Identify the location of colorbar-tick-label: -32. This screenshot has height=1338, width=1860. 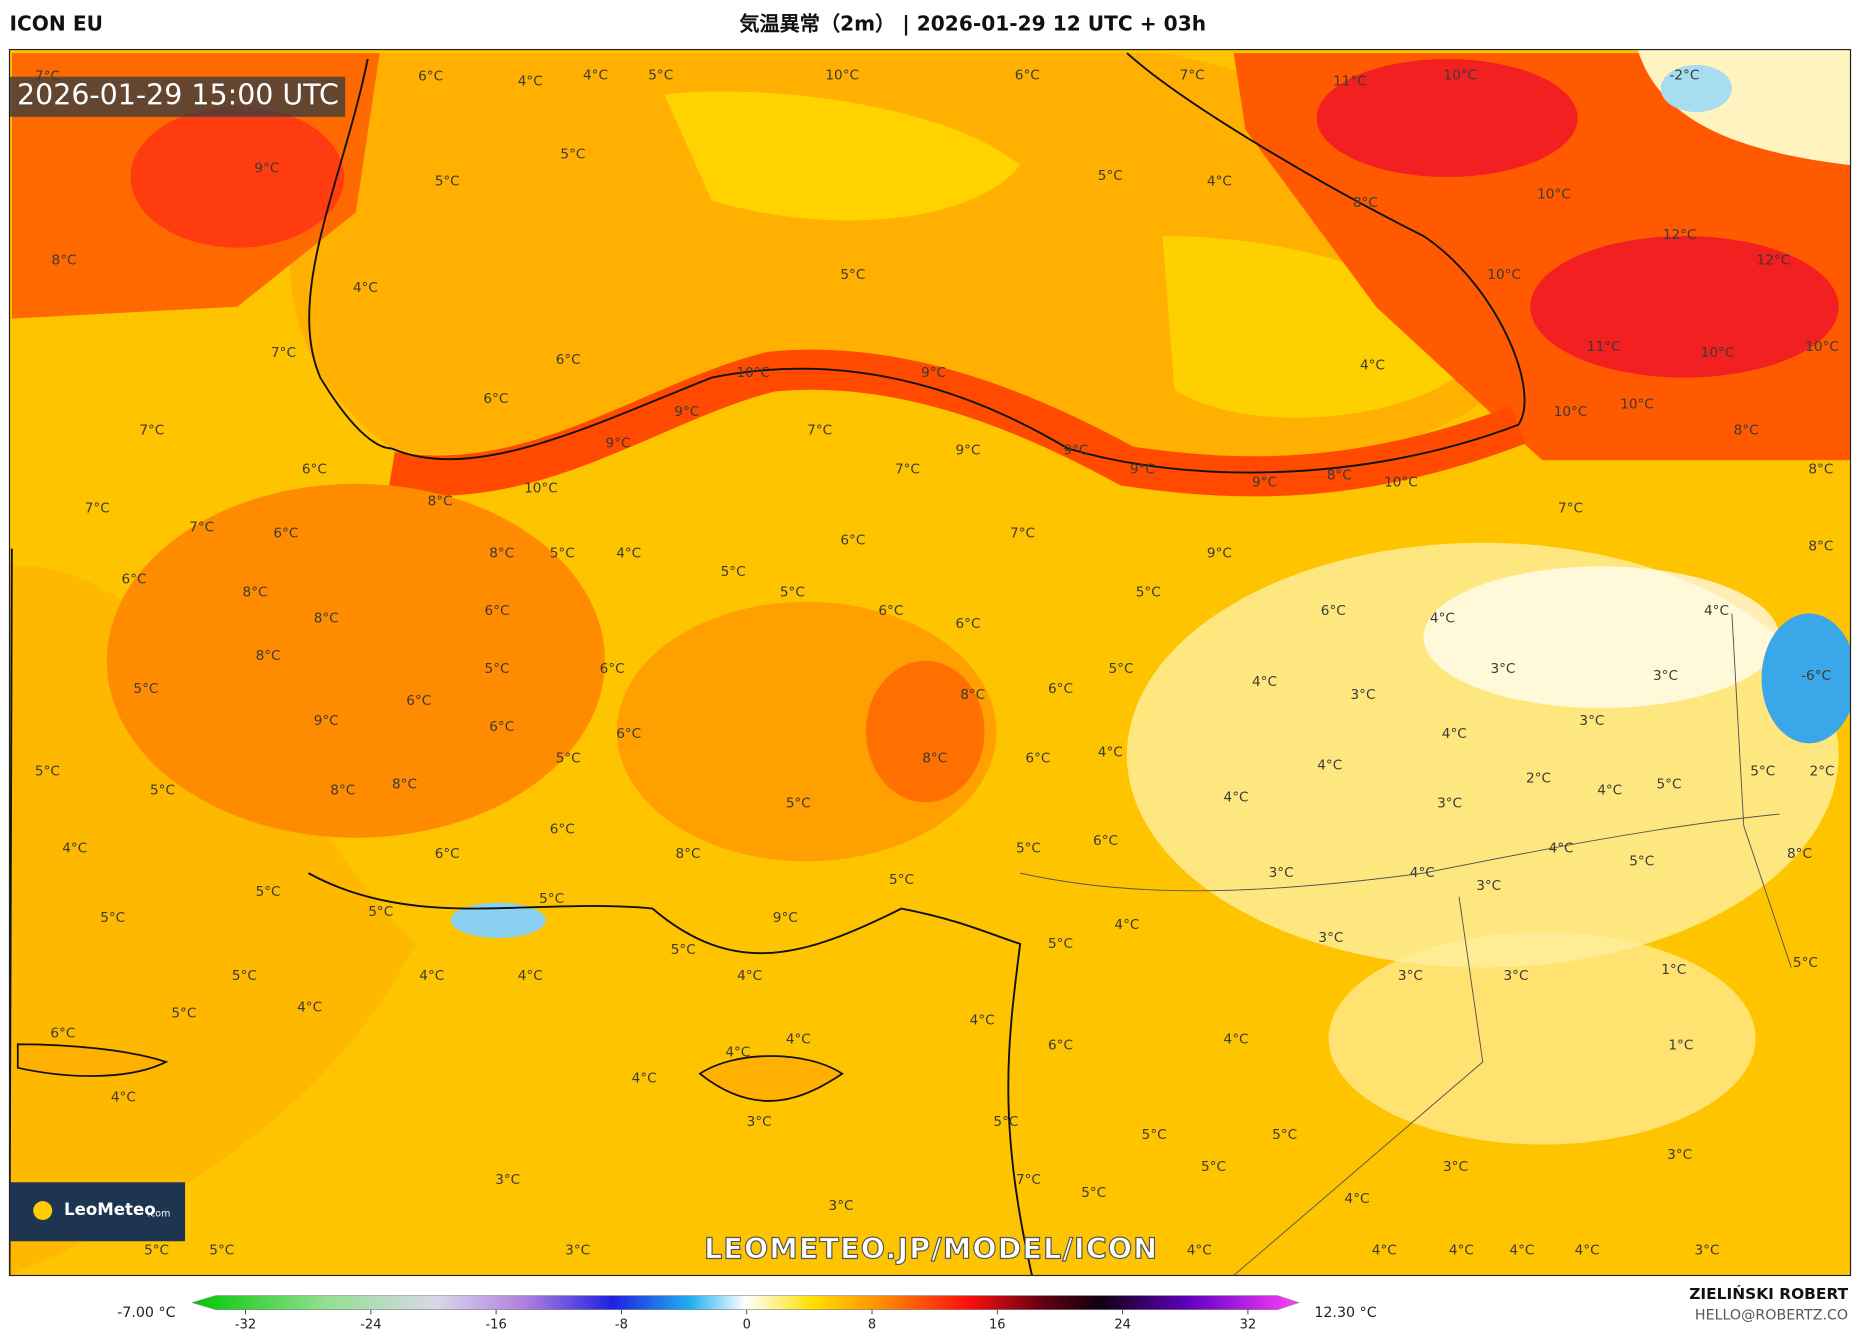
(245, 1325).